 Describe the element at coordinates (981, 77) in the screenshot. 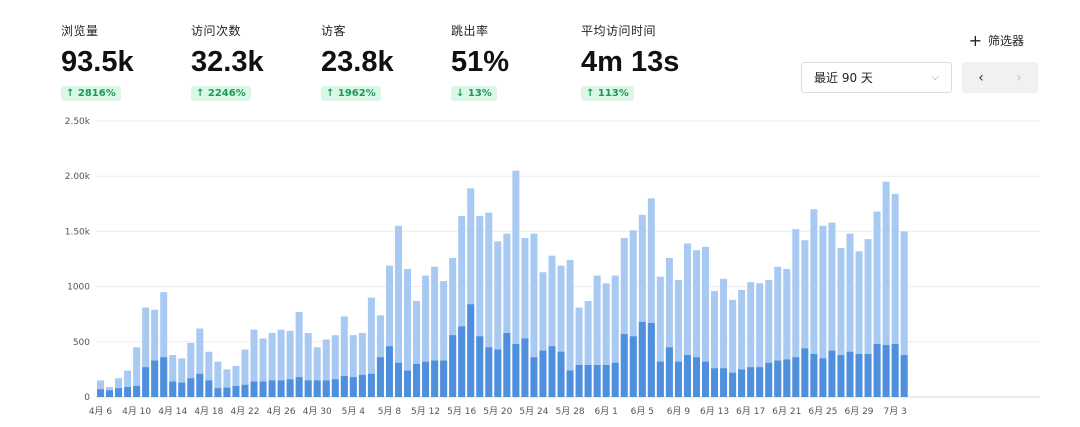

I see `previous-period-button: ‹` at that location.